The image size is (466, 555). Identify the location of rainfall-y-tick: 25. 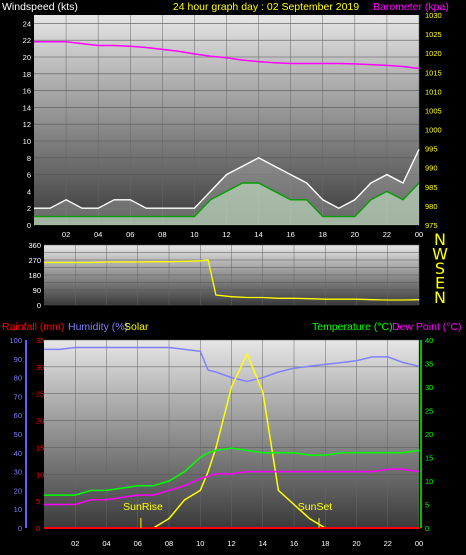
(40, 394).